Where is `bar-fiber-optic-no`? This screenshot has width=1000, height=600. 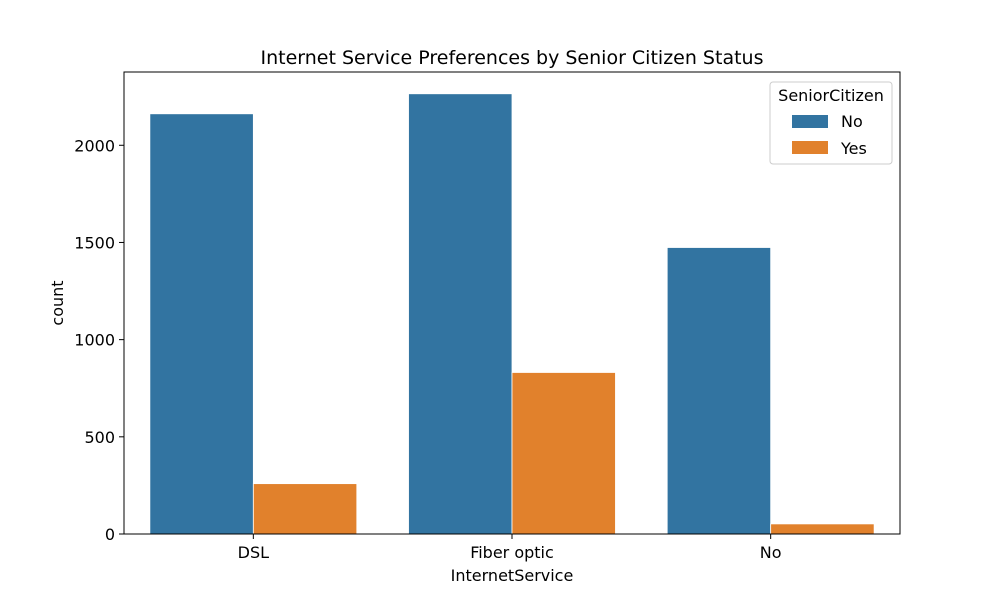 bar-fiber-optic-no is located at coordinates (460, 314).